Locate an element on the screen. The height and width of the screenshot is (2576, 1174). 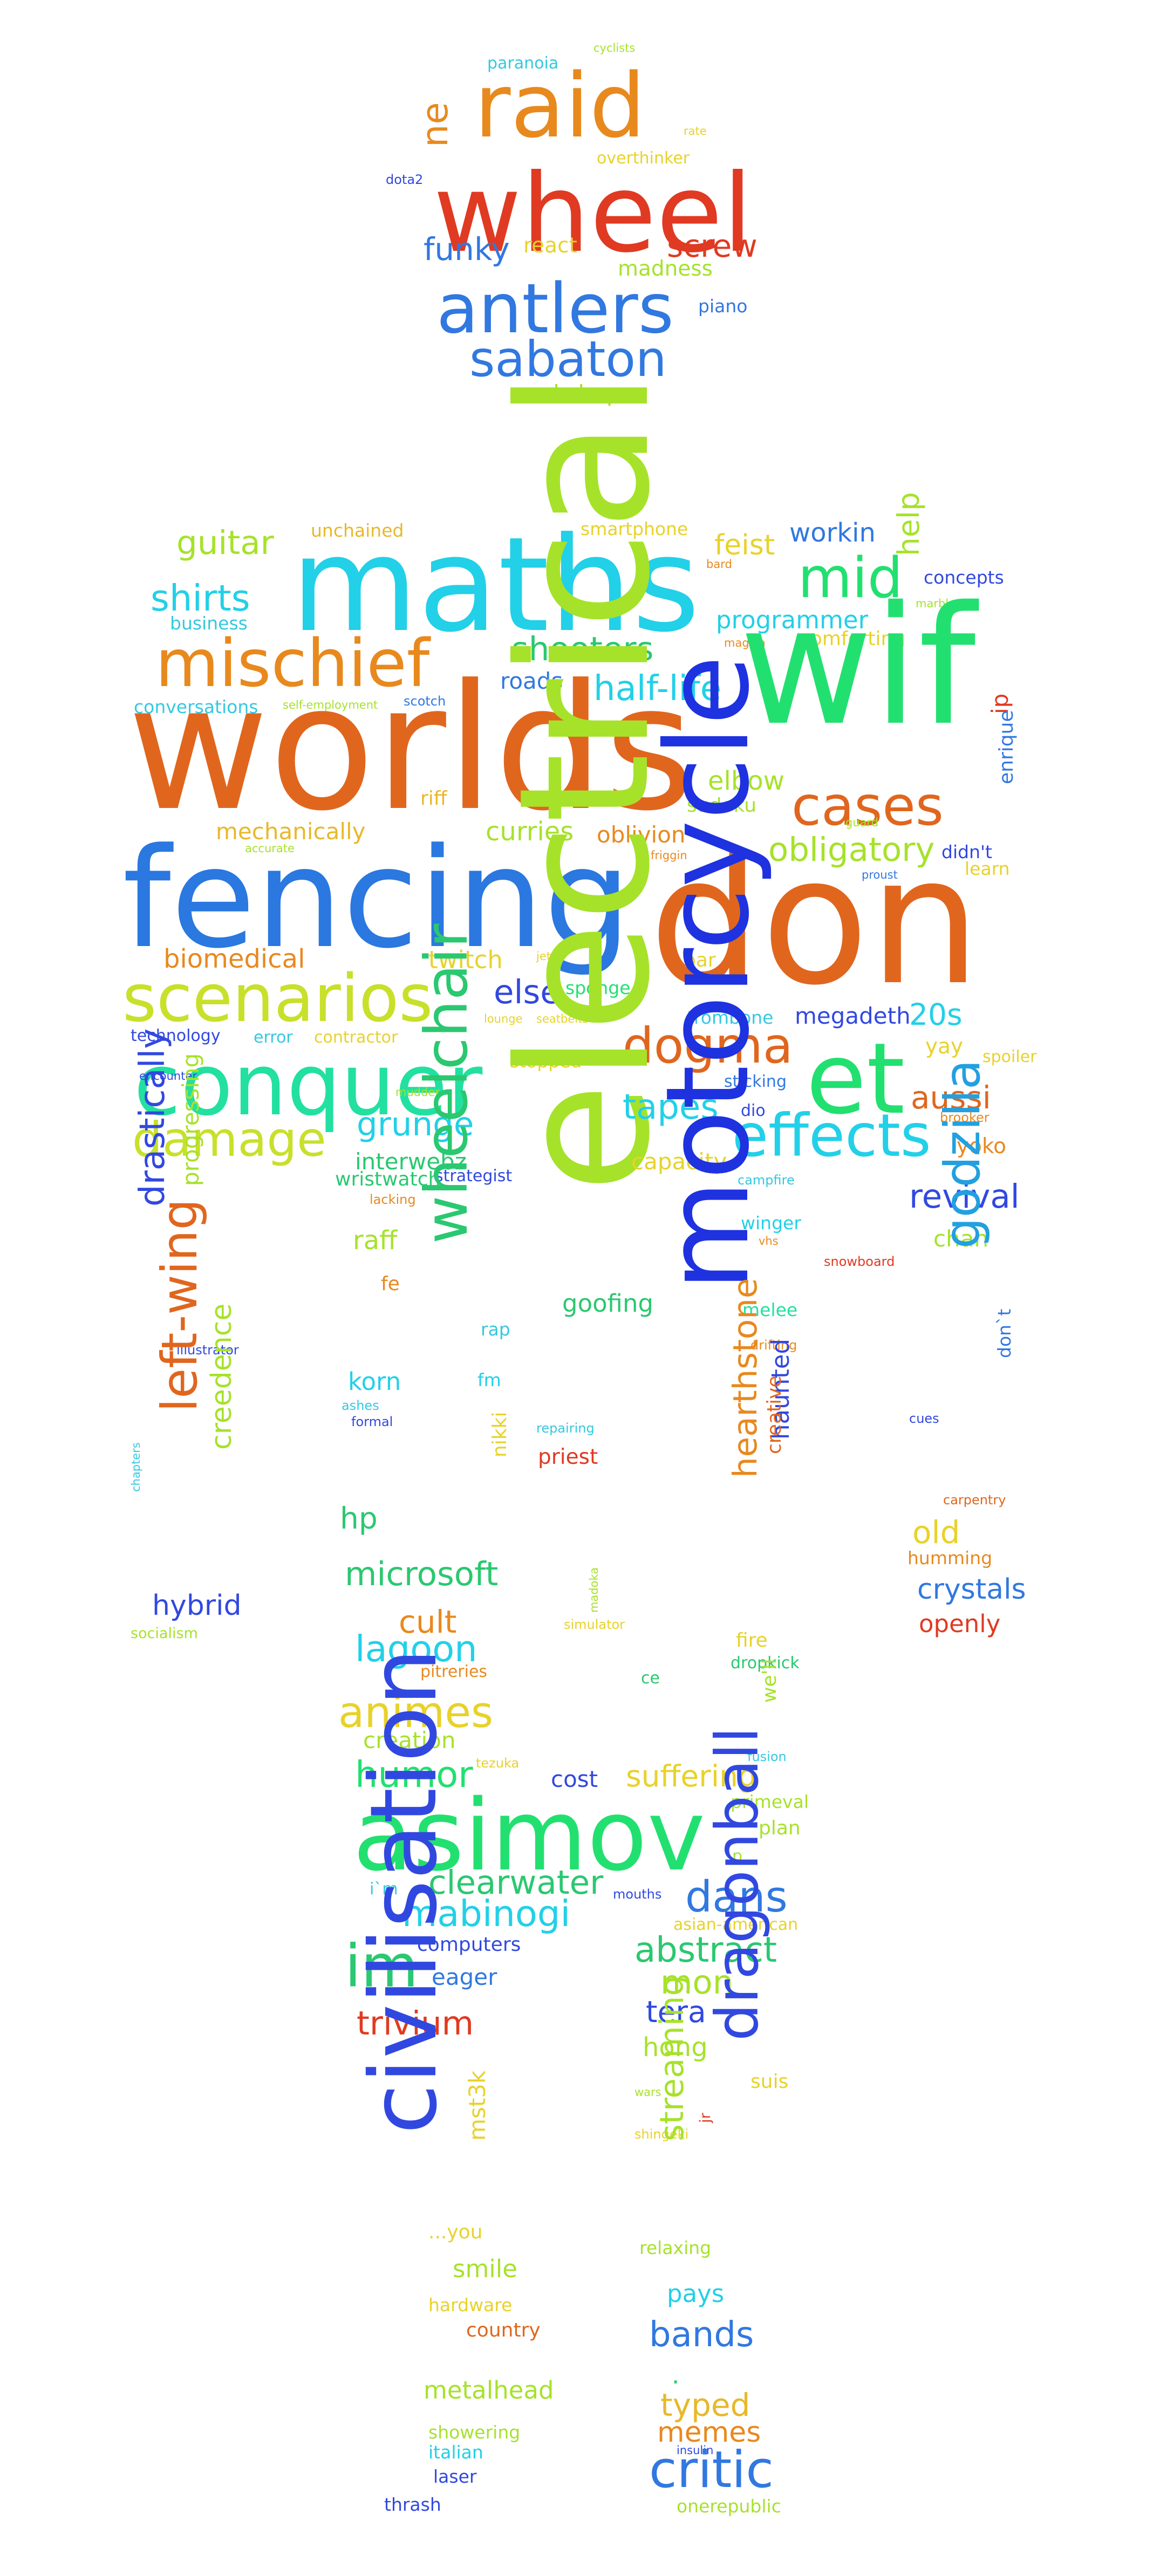
cloud-word: pays is located at coordinates (696, 2293).